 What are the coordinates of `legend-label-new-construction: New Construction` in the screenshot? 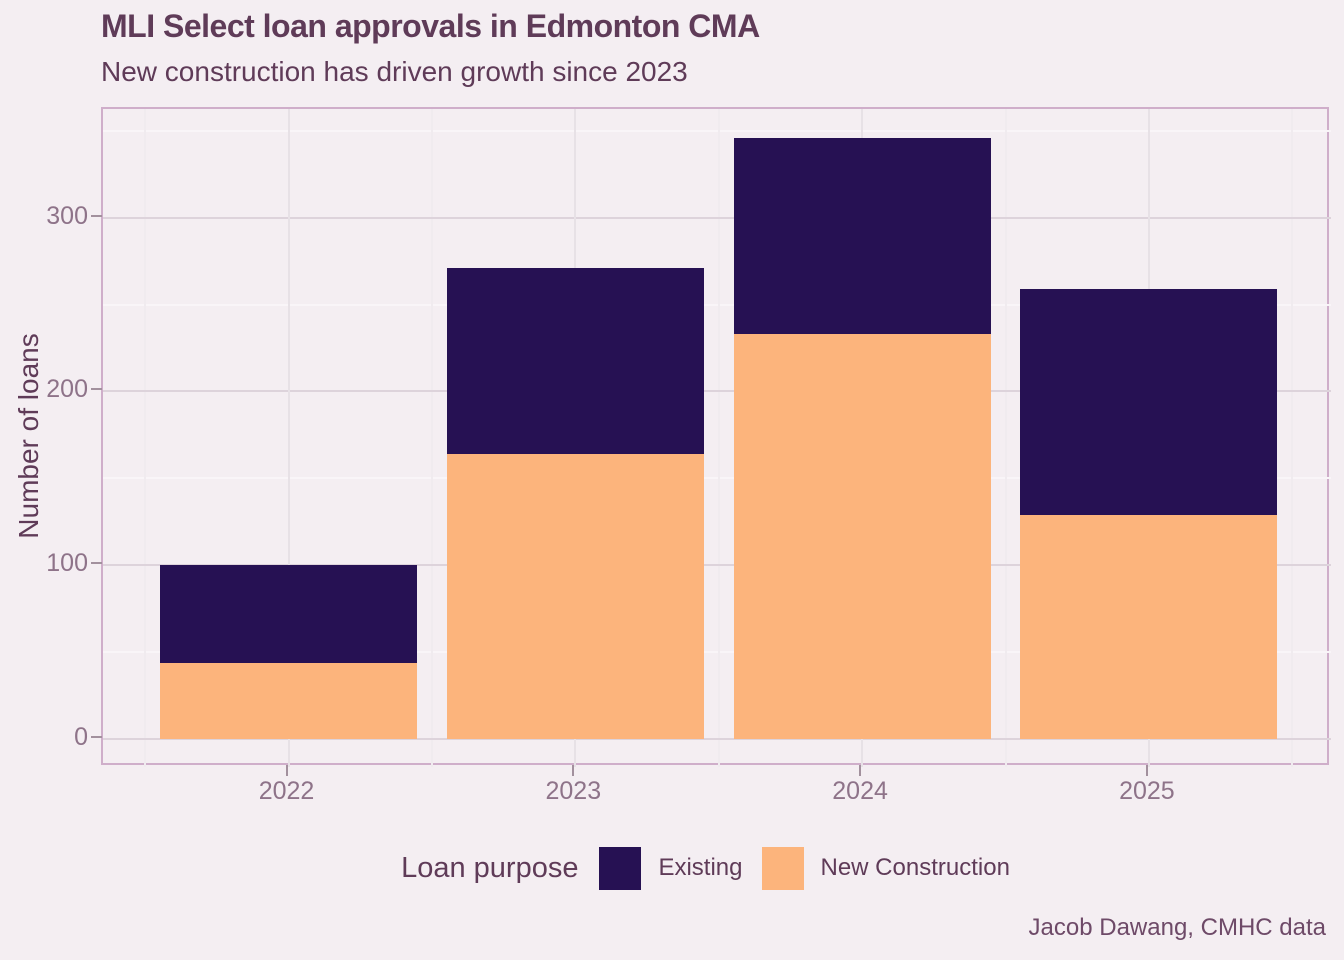 It's located at (915, 867).